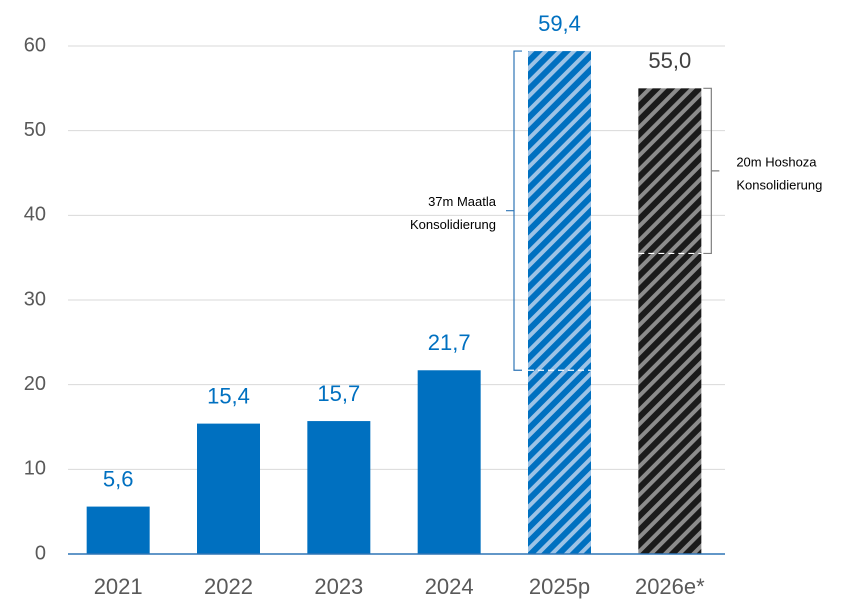 This screenshot has width=857, height=604. I want to click on value-label: 59,4, so click(559, 23).